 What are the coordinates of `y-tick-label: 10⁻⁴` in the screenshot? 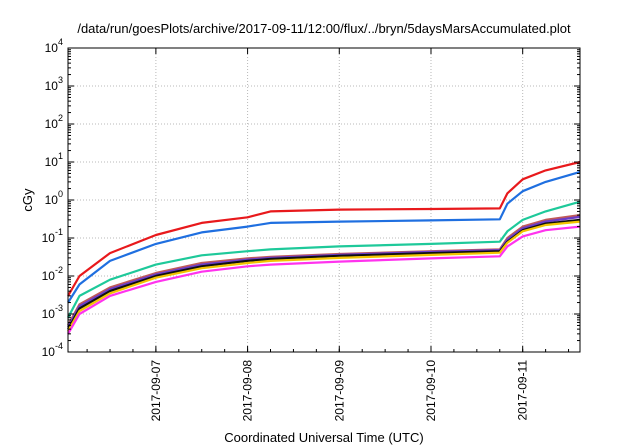 It's located at (52, 350).